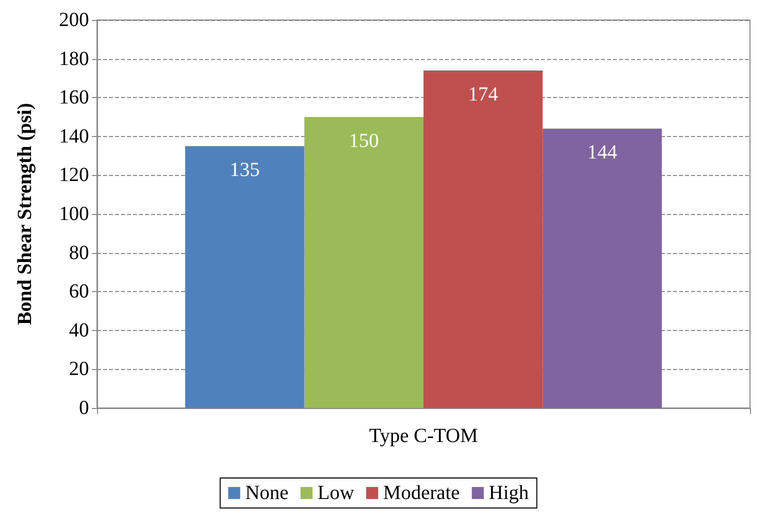 This screenshot has height=512, width=757. I want to click on data-label: 135, so click(245, 170).